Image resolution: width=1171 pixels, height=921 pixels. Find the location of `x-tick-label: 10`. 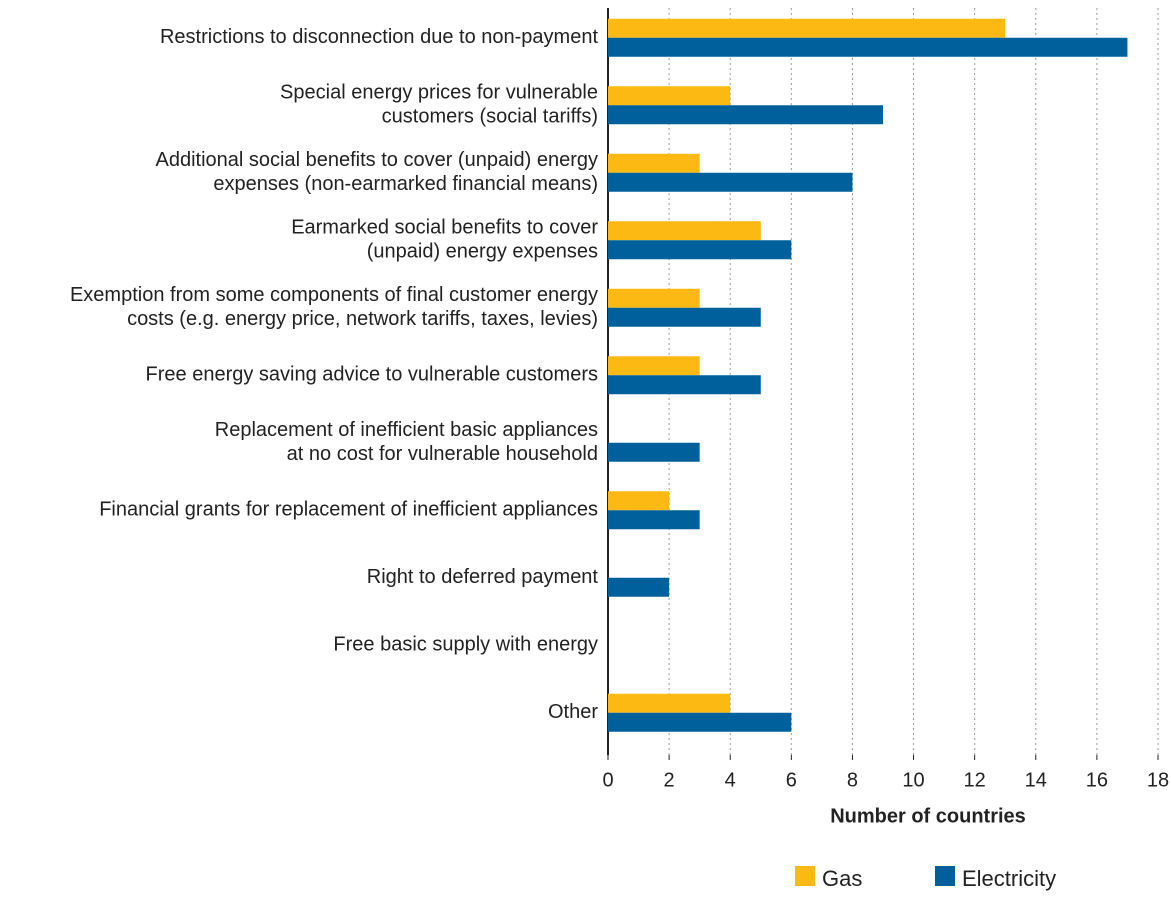

x-tick-label: 10 is located at coordinates (913, 780).